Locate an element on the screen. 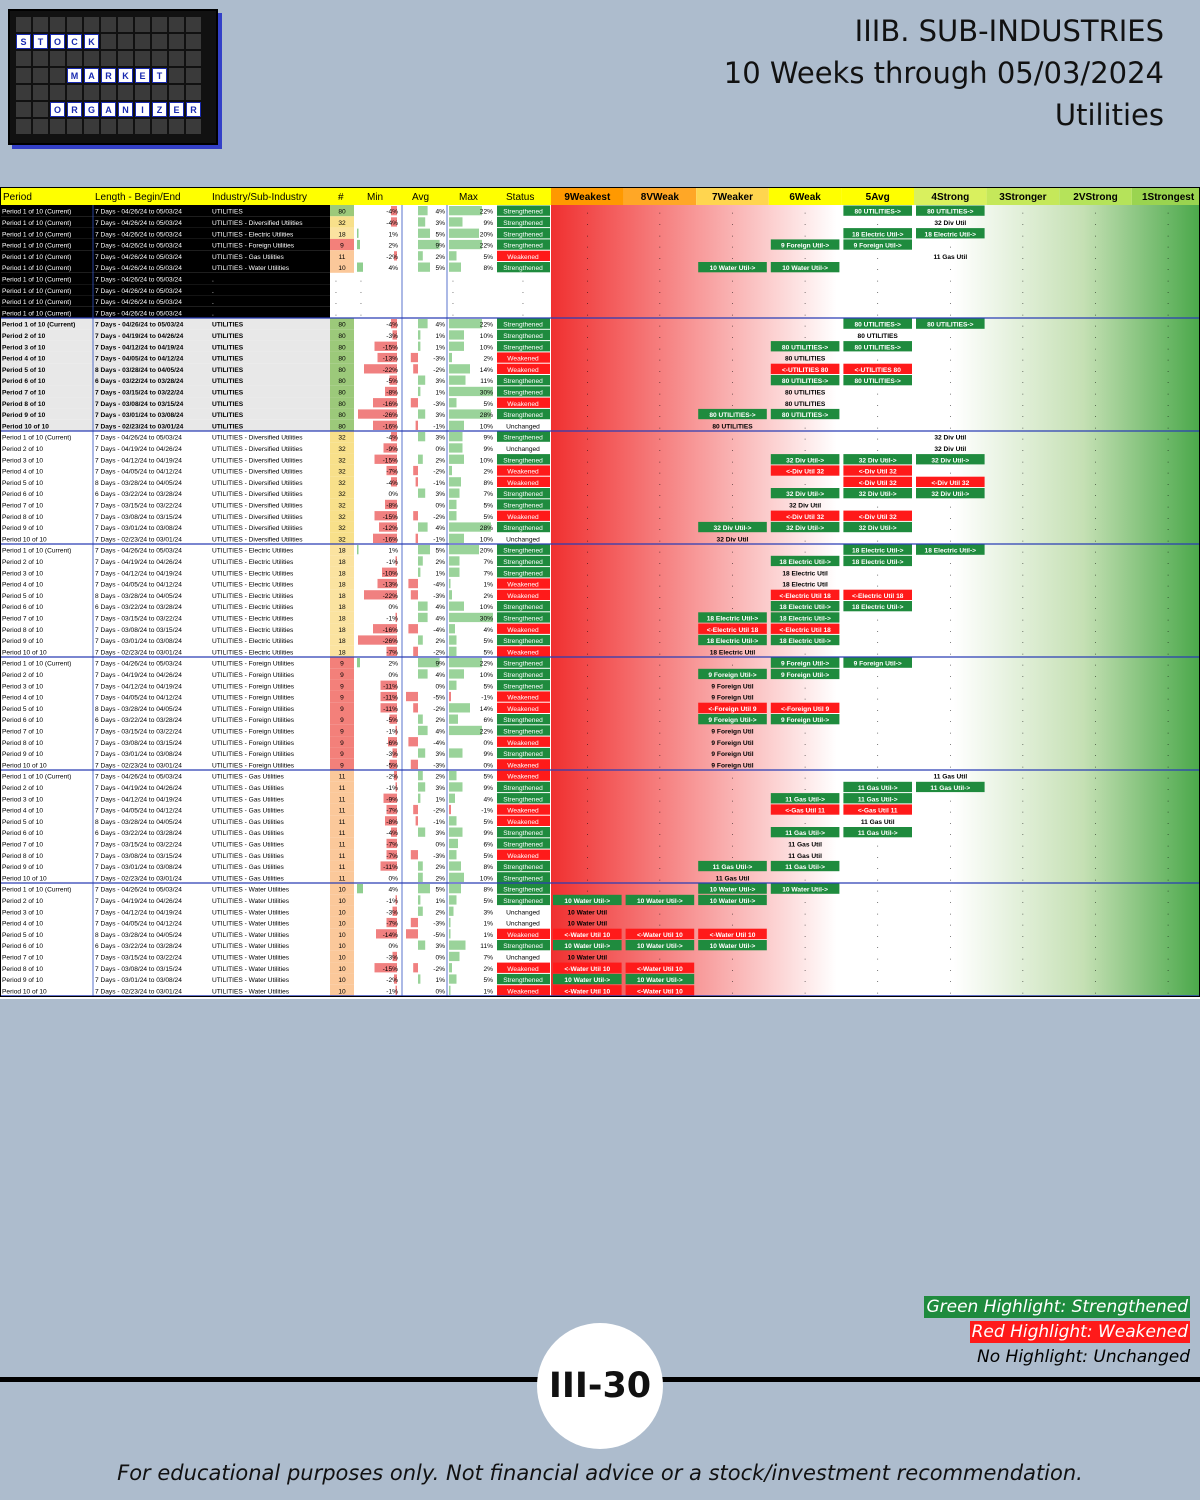 The width and height of the screenshot is (1200, 1500). count-value: 10 is located at coordinates (342, 924).